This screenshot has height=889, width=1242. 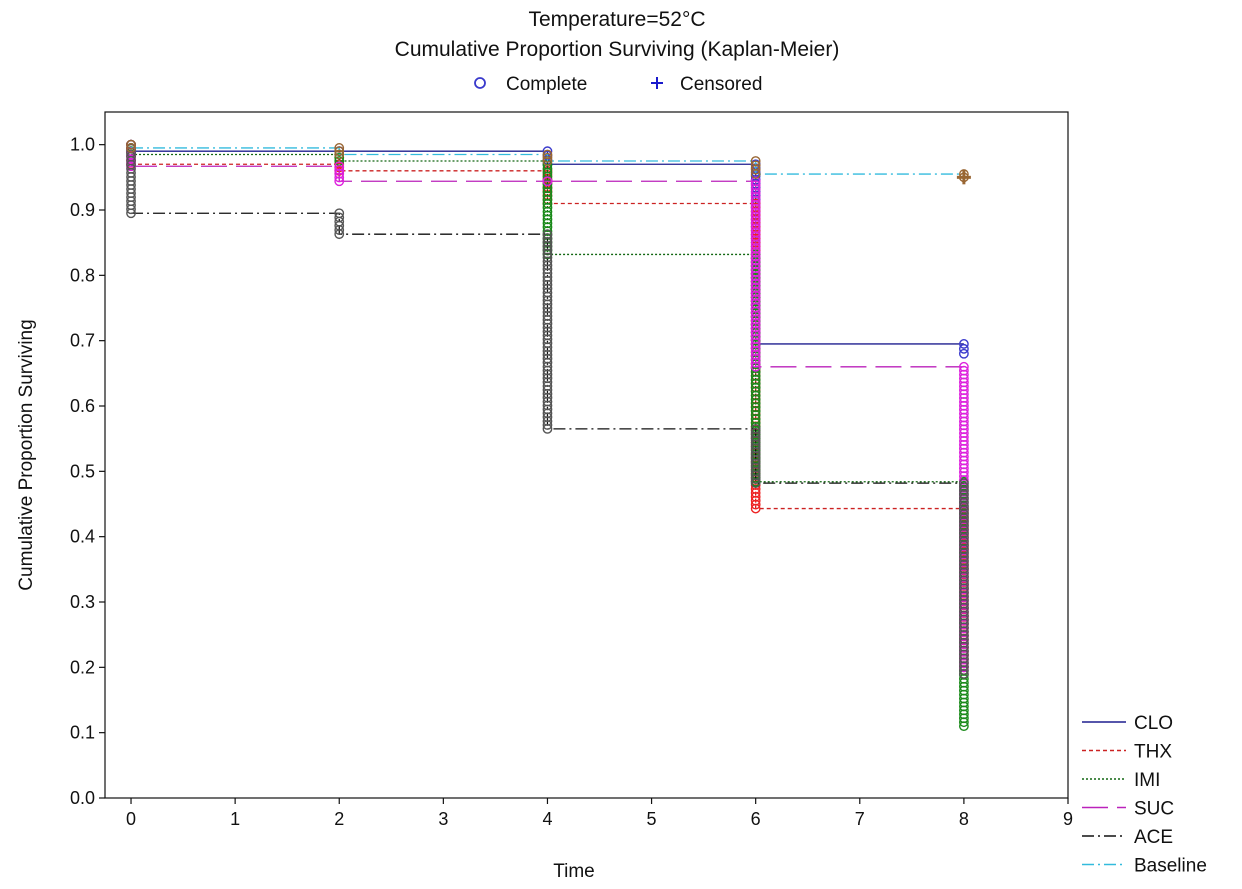 What do you see at coordinates (82, 667) in the screenshot?
I see `y-tick-label: 0.2` at bounding box center [82, 667].